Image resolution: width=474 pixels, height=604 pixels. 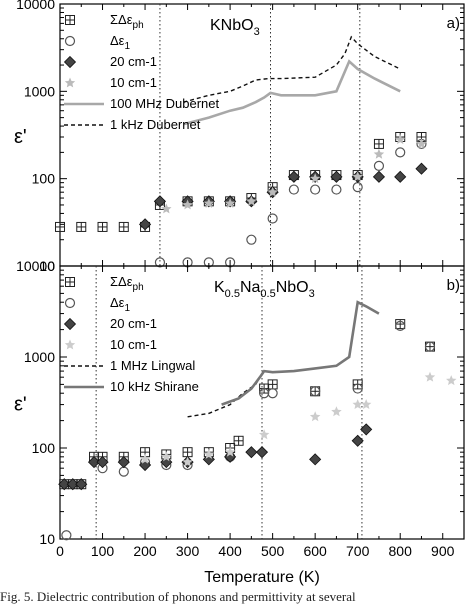 What do you see at coordinates (110, 323) in the screenshot?
I see `legend-entry-20-cm-1: 20 cm-1` at bounding box center [110, 323].